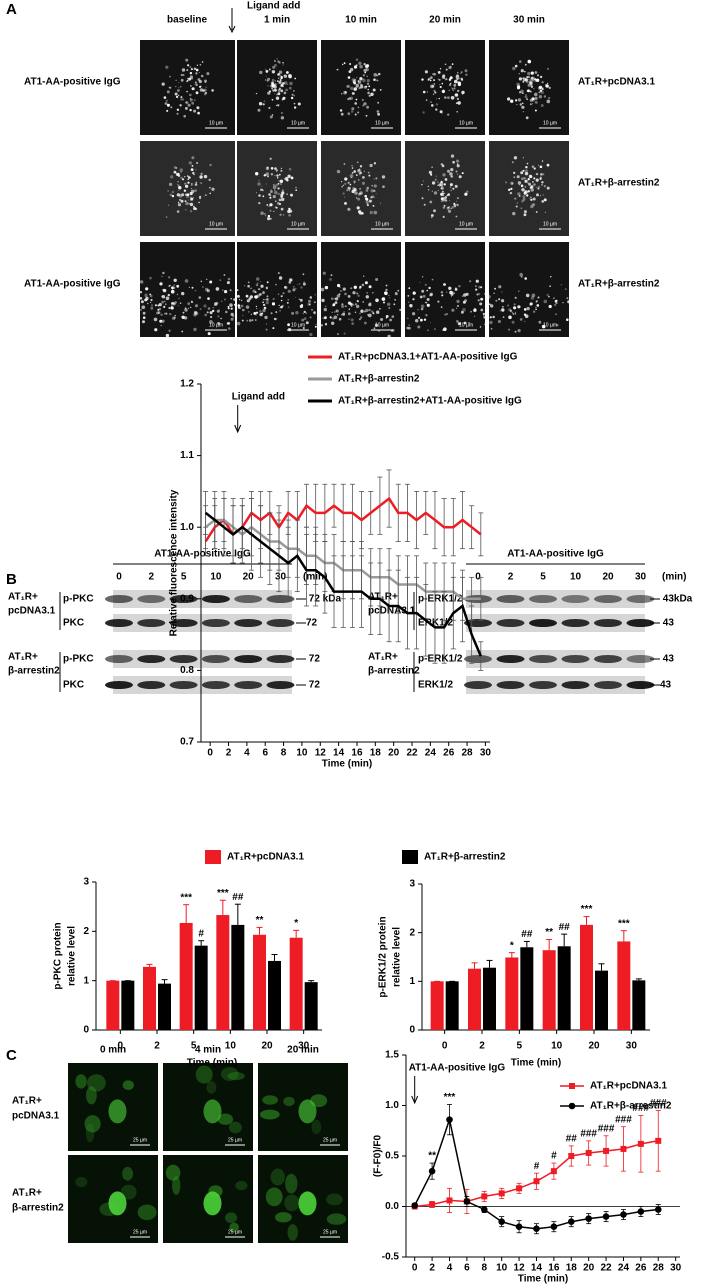 The width and height of the screenshot is (709, 1287). I want to click on band-name: p-ERK1/2, so click(440, 599).